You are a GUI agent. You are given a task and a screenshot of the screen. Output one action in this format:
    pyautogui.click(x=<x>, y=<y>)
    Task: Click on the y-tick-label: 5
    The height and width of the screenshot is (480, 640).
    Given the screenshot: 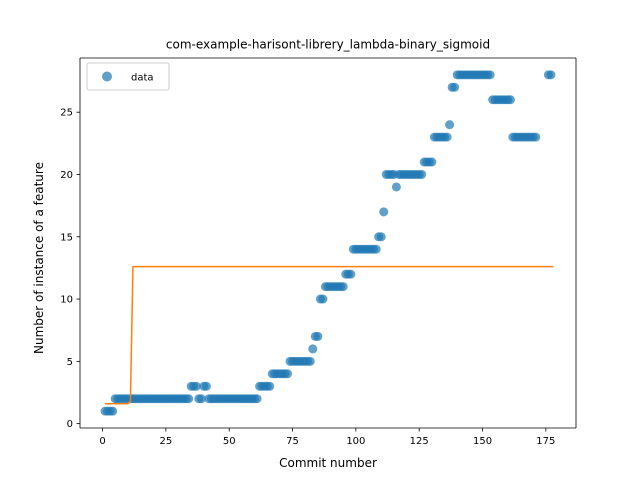 What is the action you would take?
    pyautogui.click(x=70, y=362)
    